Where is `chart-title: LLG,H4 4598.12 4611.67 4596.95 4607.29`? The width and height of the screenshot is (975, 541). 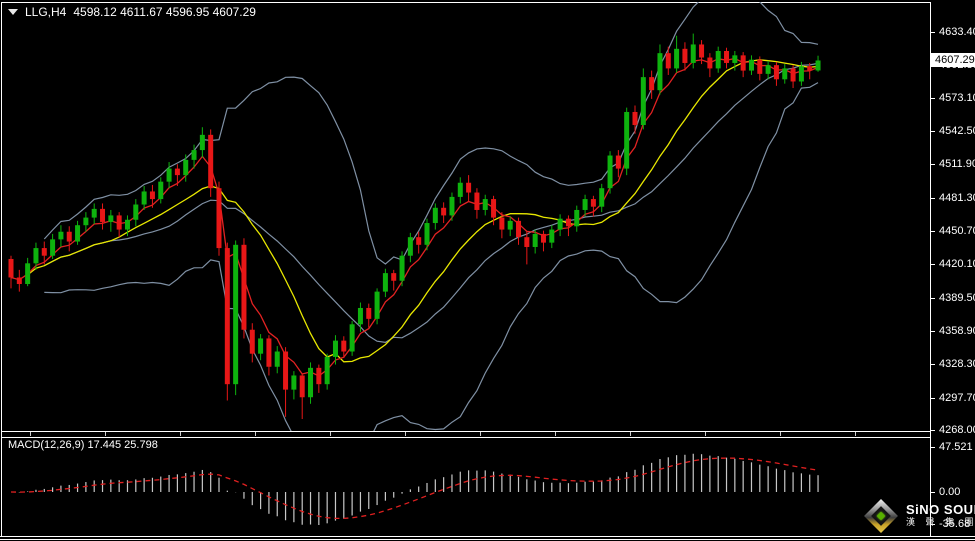 chart-title: LLG,H4 4598.12 4611.67 4596.95 4607.29 is located at coordinates (132, 12).